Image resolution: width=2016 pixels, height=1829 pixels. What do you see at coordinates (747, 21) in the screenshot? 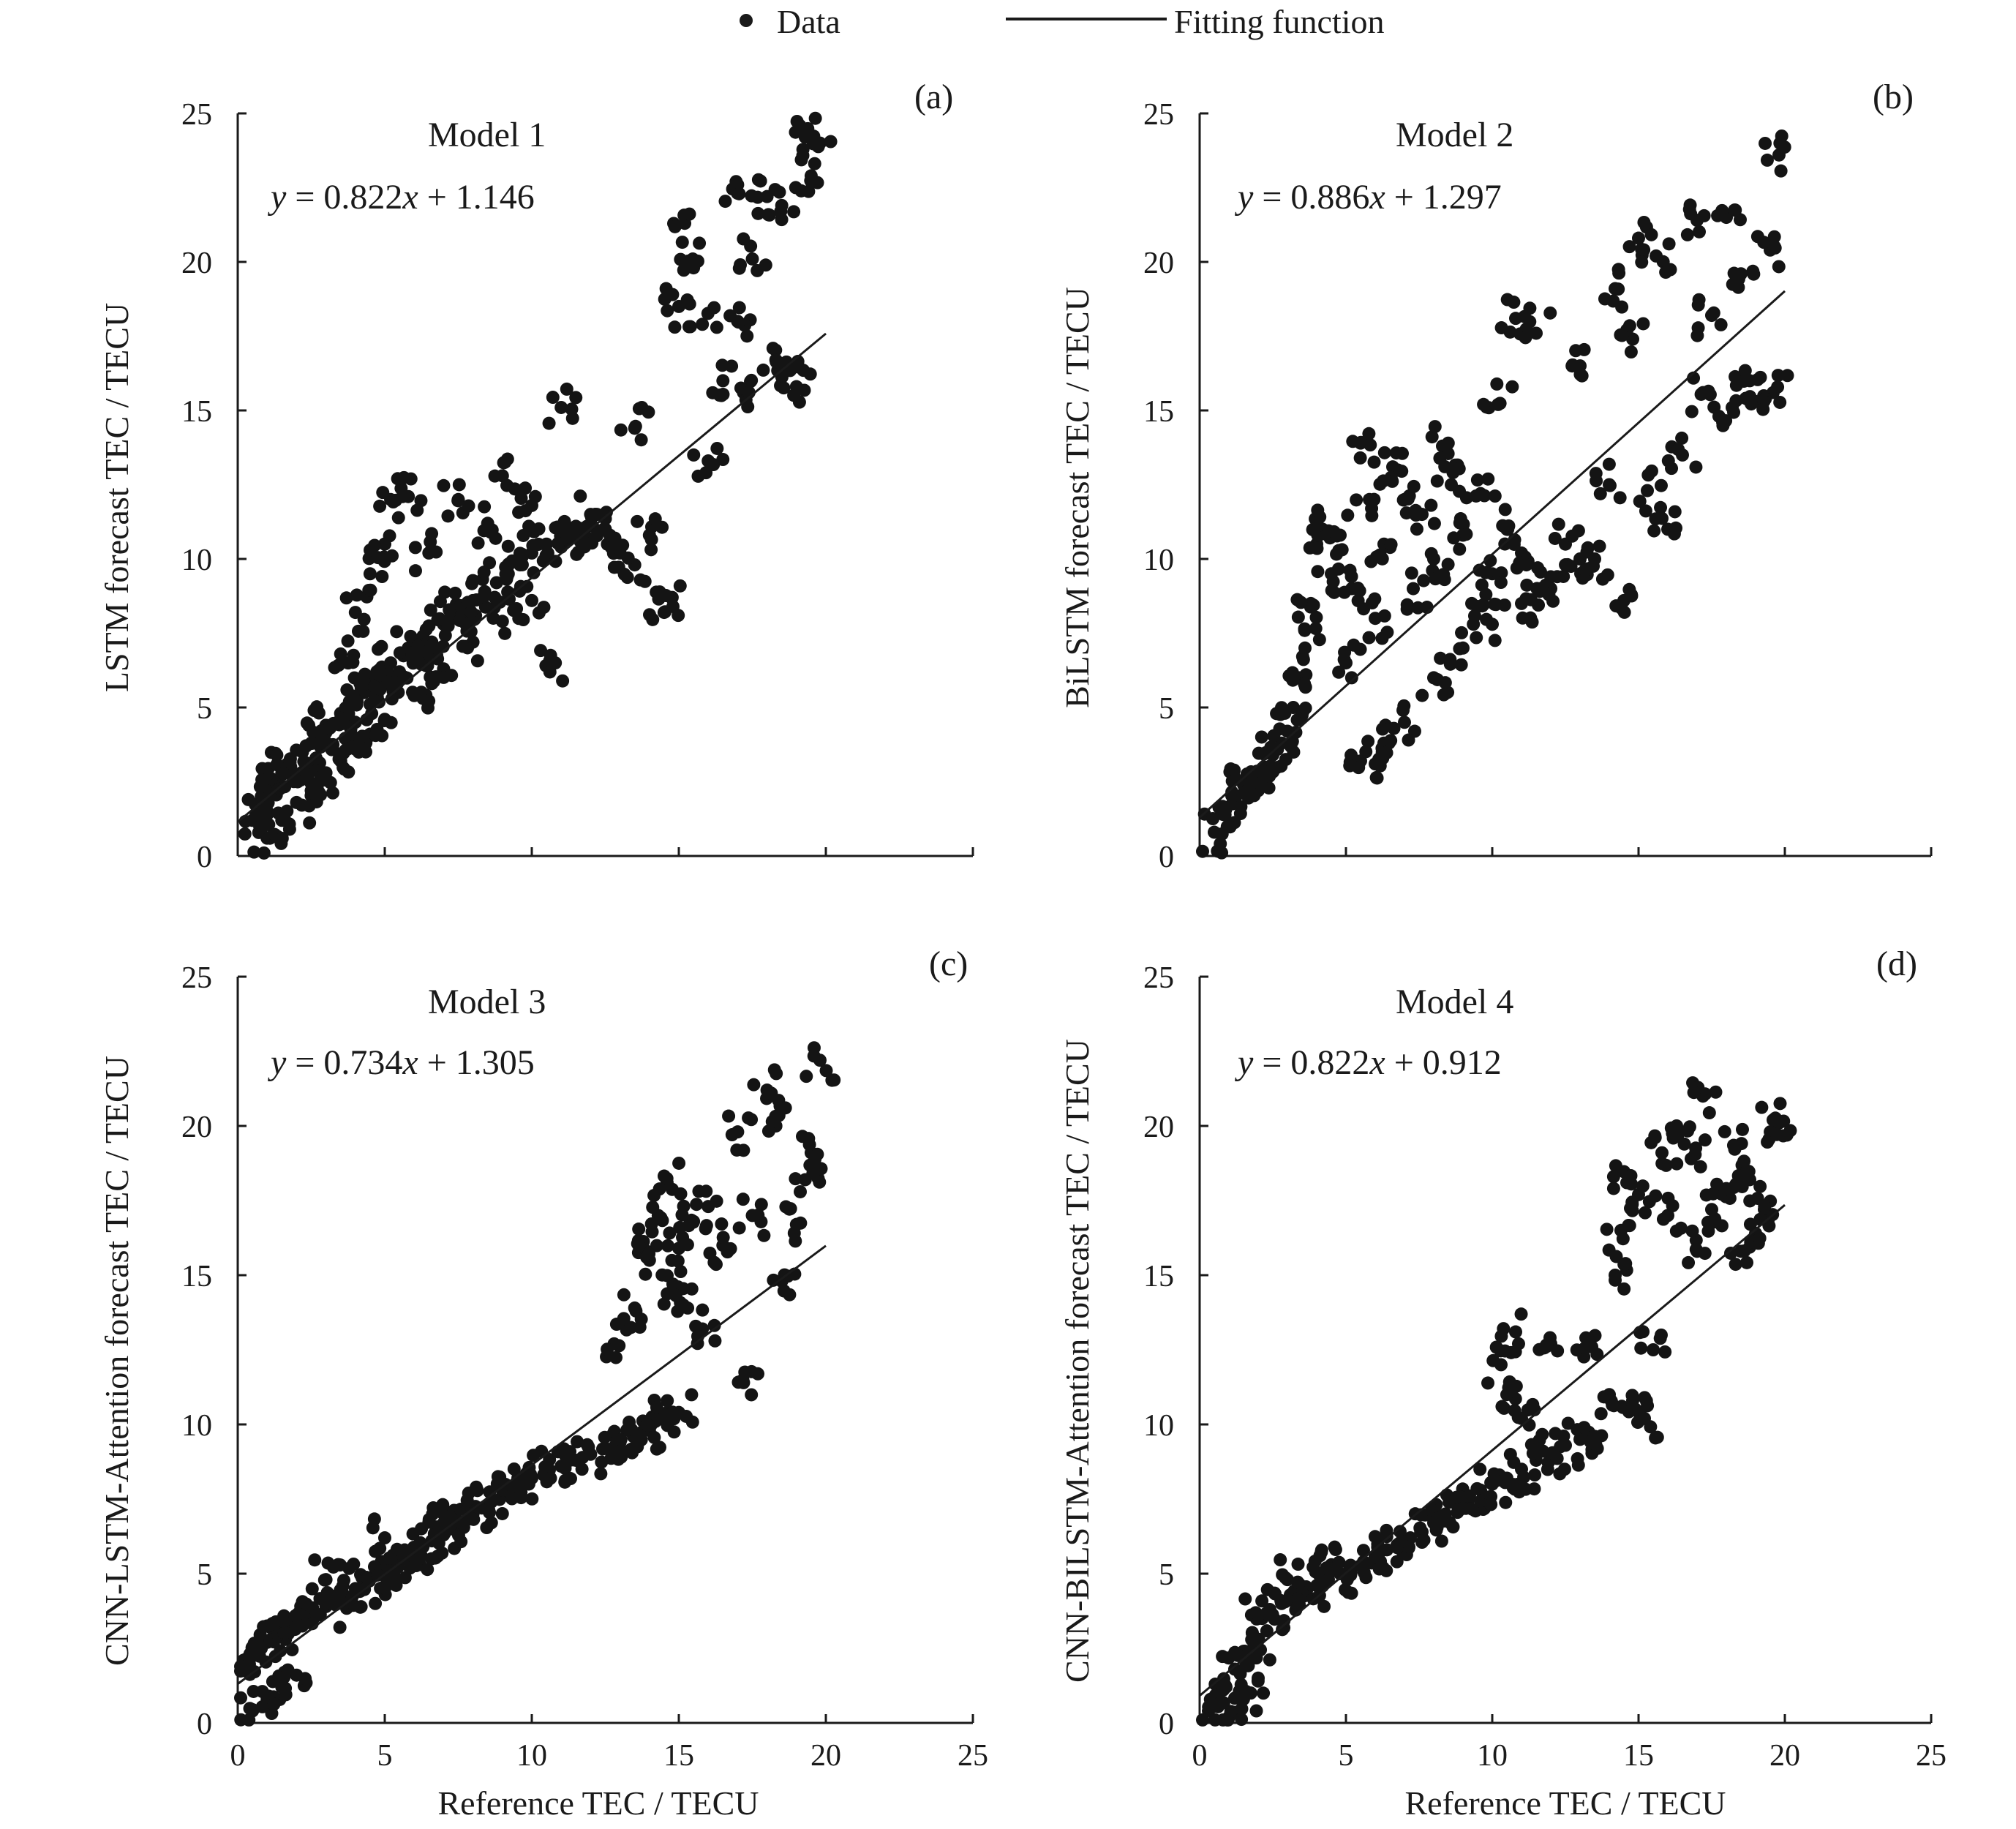
I see `legend-data-marker` at bounding box center [747, 21].